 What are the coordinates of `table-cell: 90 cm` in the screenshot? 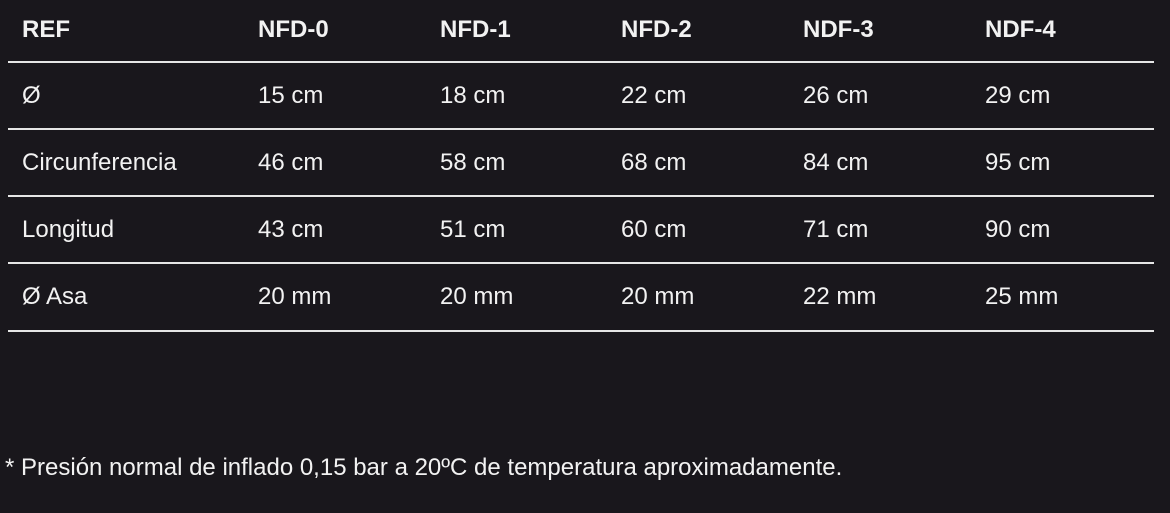 It's located at (1018, 229).